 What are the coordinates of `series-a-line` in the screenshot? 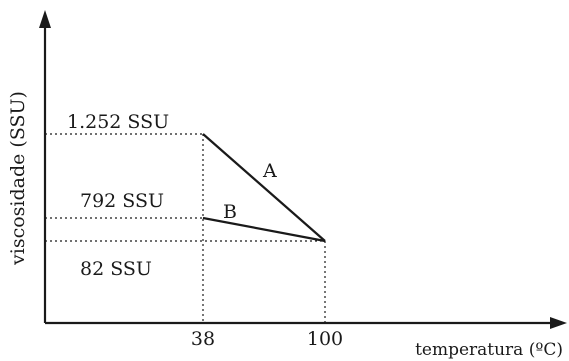 It's located at (264, 187).